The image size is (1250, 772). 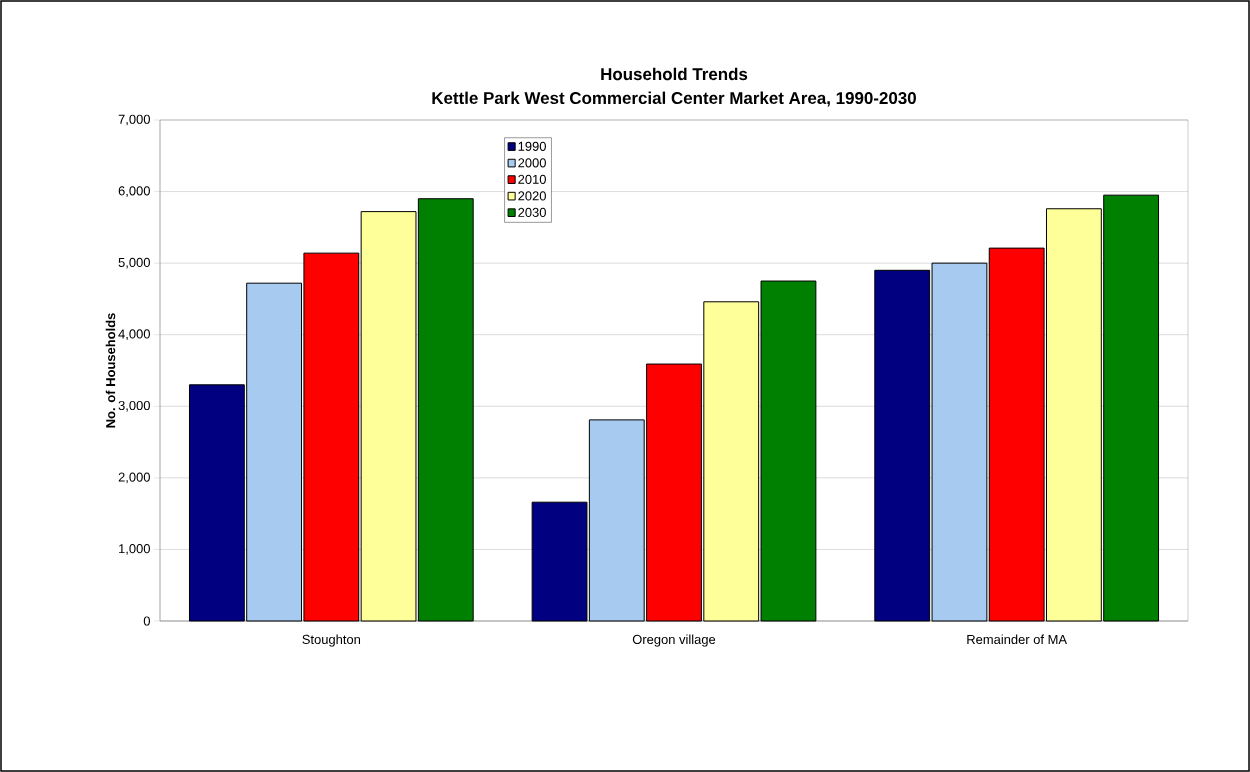 I want to click on chart-subtitle: Kettle Park West Commercial Center Market Area, 1990-2030, so click(x=674, y=99).